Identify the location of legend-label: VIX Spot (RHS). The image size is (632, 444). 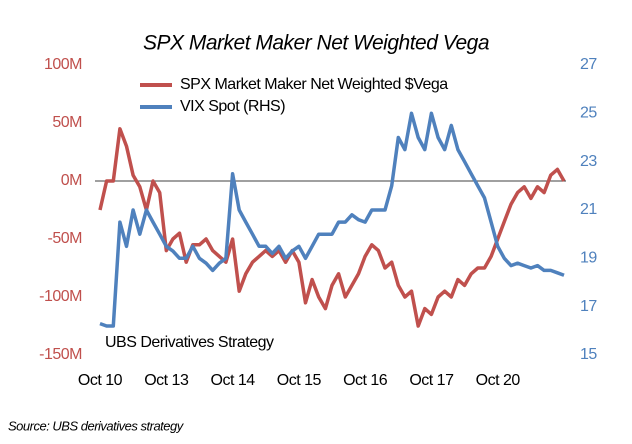
(232, 106).